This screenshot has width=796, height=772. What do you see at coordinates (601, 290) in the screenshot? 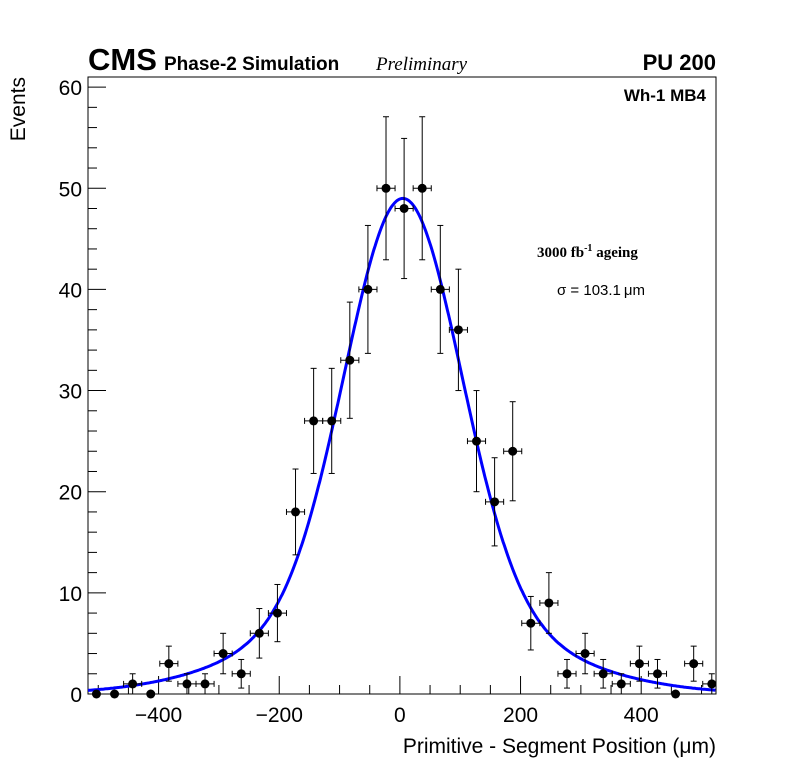
I see `sigma-label: σ = 103.1 μm` at bounding box center [601, 290].